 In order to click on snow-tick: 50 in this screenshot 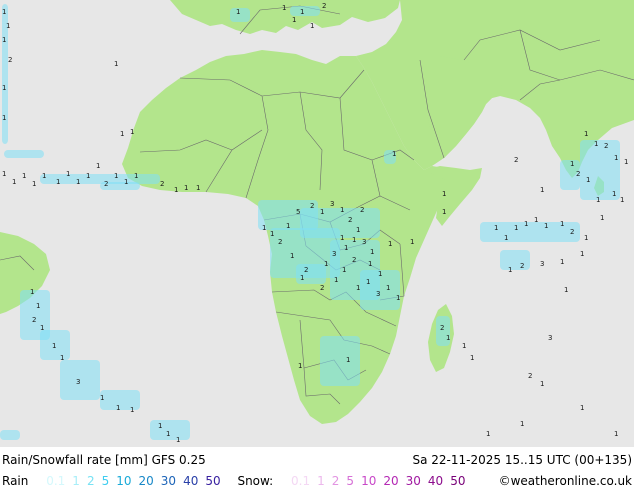, I will do `click(458, 481)`.